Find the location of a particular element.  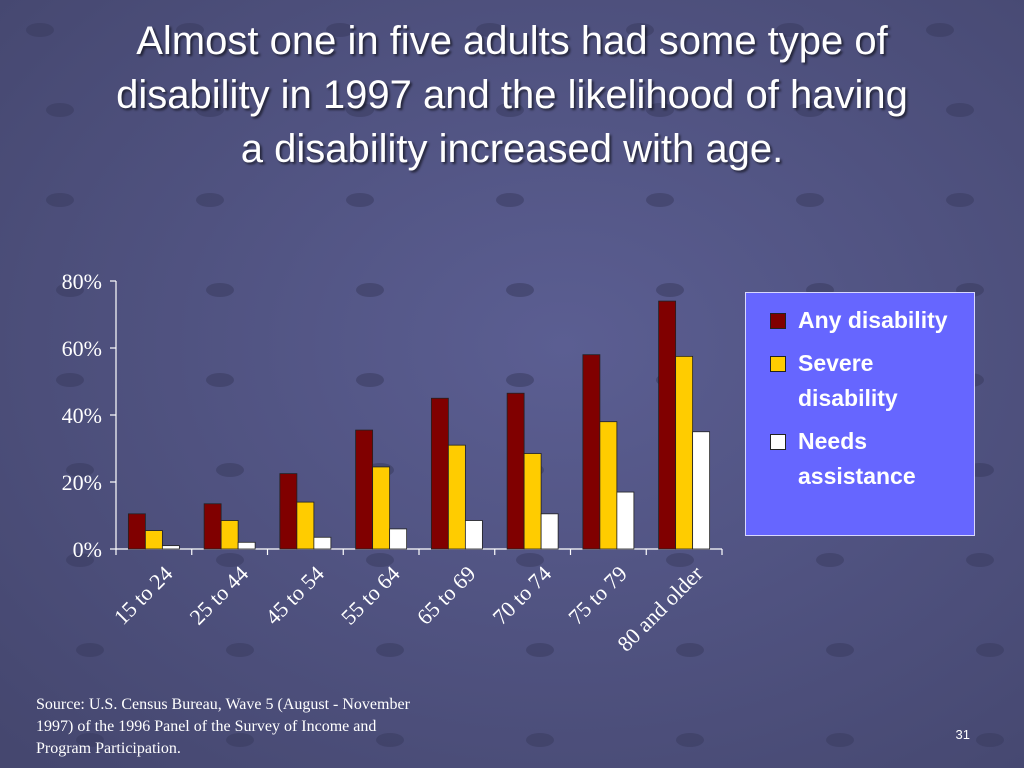

legend-label: Needs assistance is located at coordinates (857, 458).